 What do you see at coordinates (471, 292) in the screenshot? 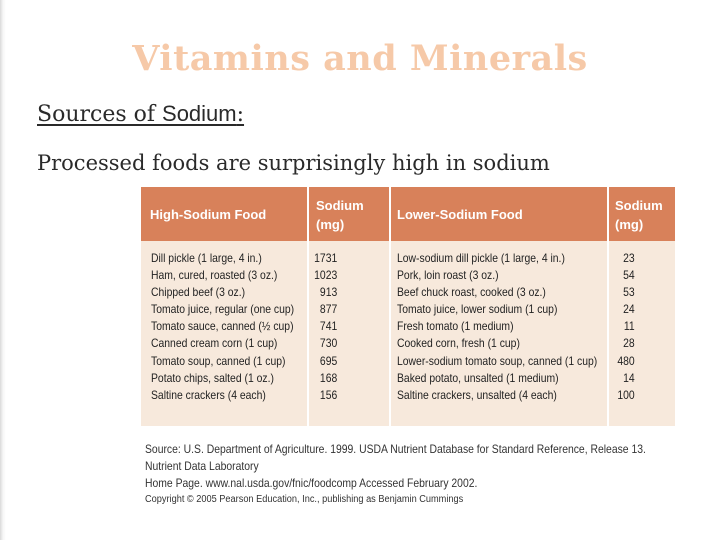
I see `table-cell: Beef chuck roast, cooked (3 oz.)` at bounding box center [471, 292].